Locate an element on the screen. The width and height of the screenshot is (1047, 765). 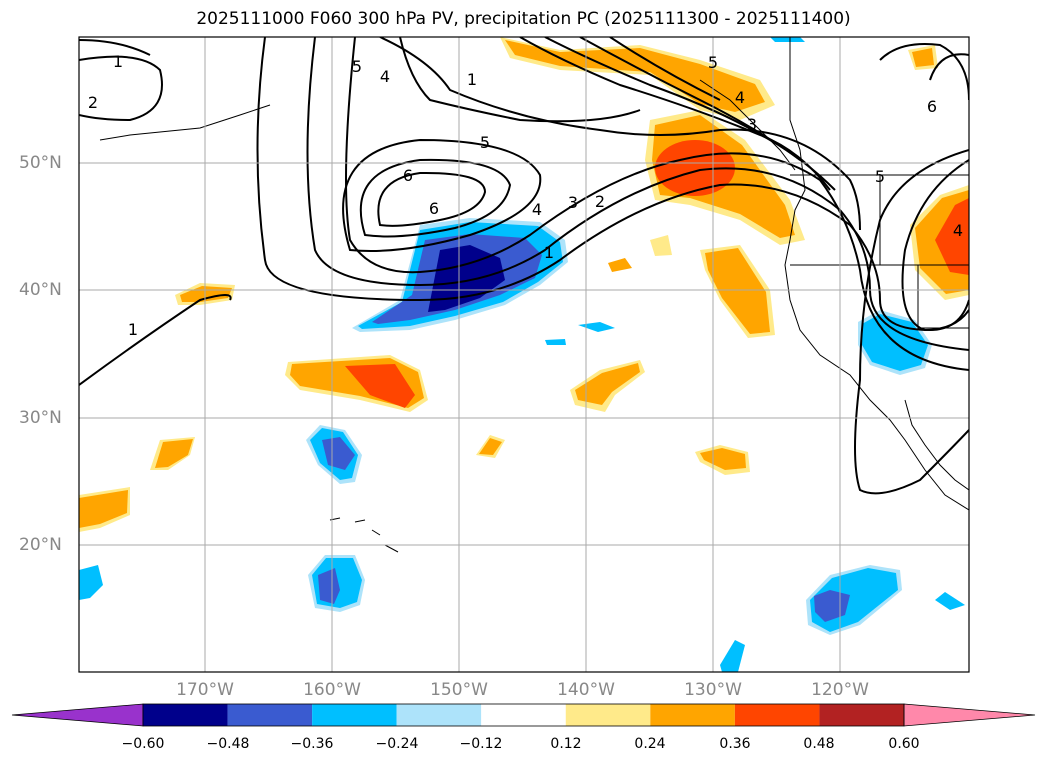
colorbar-tick-label: −0.48 is located at coordinates (228, 744).